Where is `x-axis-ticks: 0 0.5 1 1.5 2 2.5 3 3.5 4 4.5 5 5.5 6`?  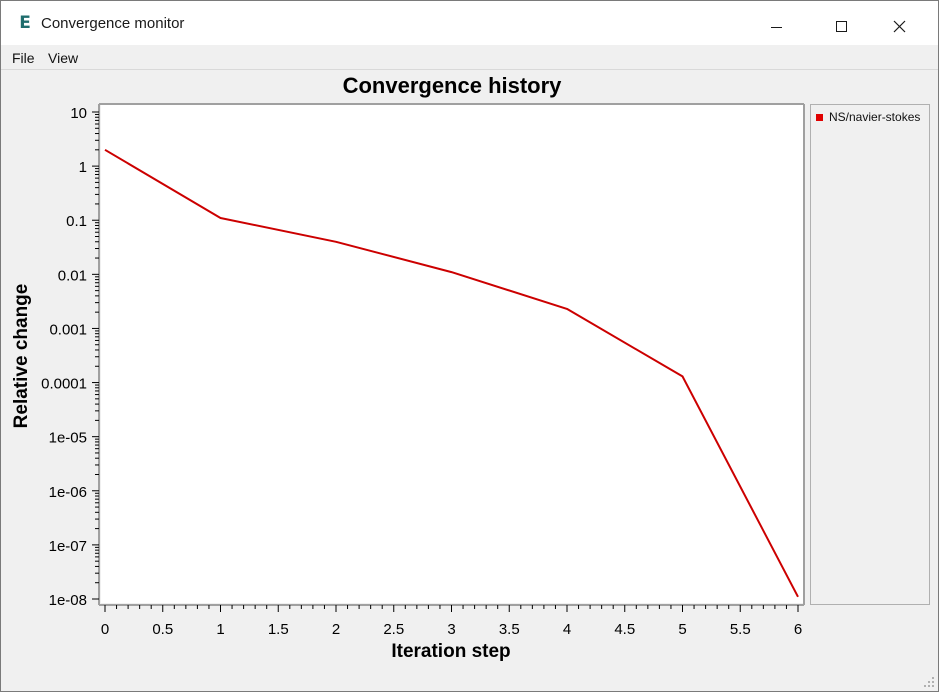
x-axis-ticks: 0 0.5 1 1.5 2 2.5 3 3.5 4 4.5 5 5.5 6 is located at coordinates (451, 621).